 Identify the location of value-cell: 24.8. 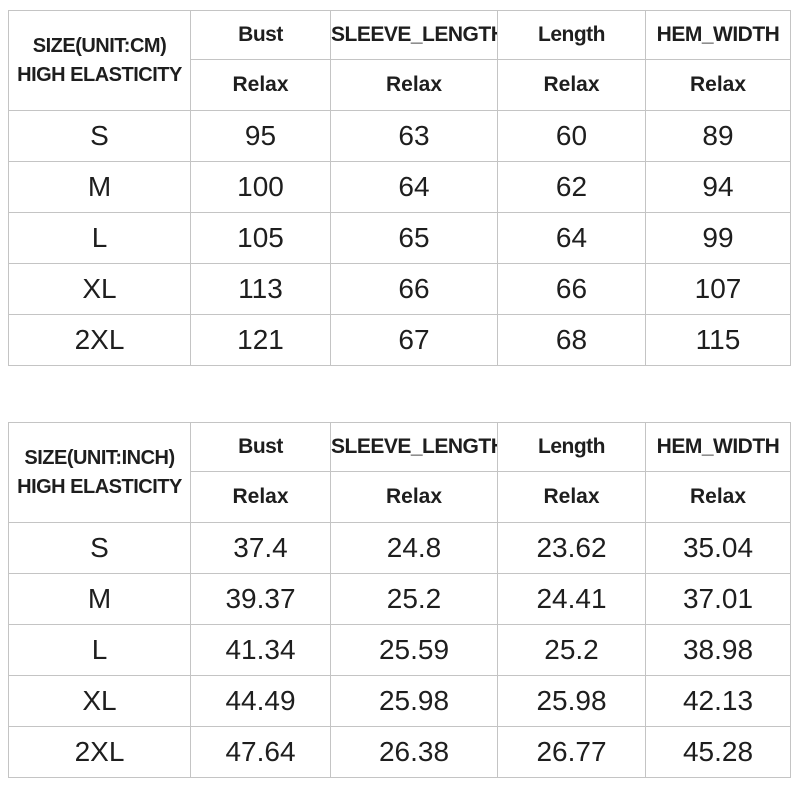
(414, 548).